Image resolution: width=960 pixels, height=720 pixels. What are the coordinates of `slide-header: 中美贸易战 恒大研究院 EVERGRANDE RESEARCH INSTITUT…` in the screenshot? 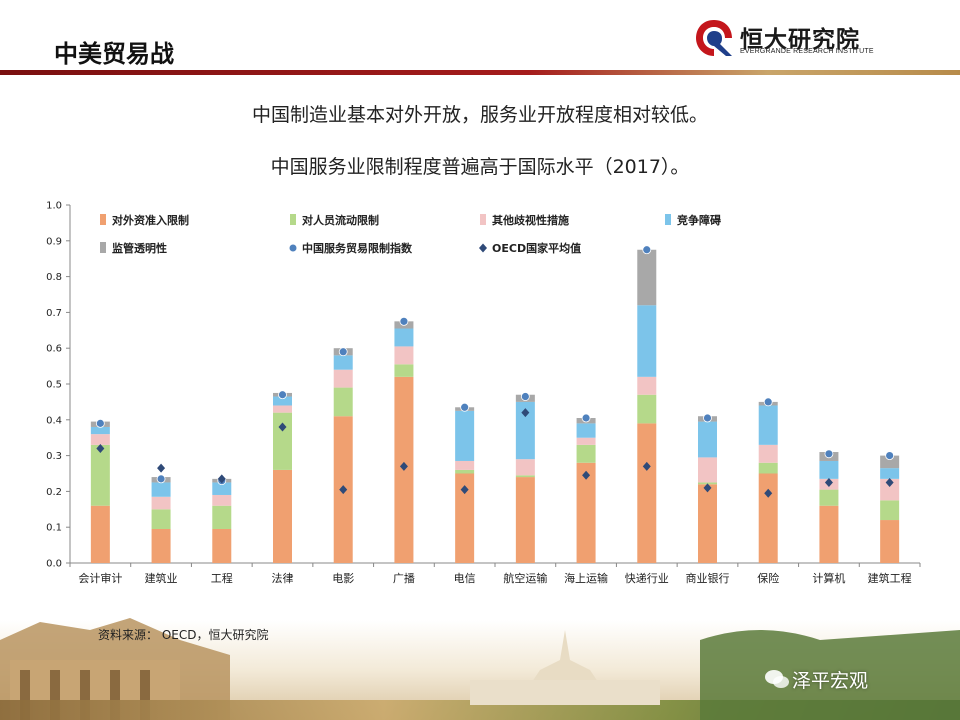 It's located at (480, 39).